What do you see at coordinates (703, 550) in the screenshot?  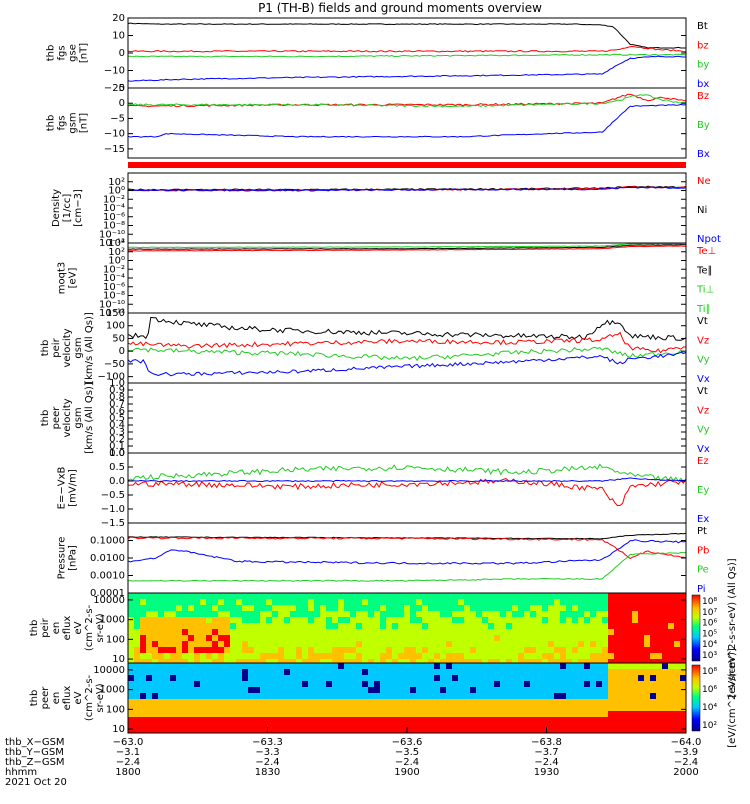 I see `legend-entry: Pb` at bounding box center [703, 550].